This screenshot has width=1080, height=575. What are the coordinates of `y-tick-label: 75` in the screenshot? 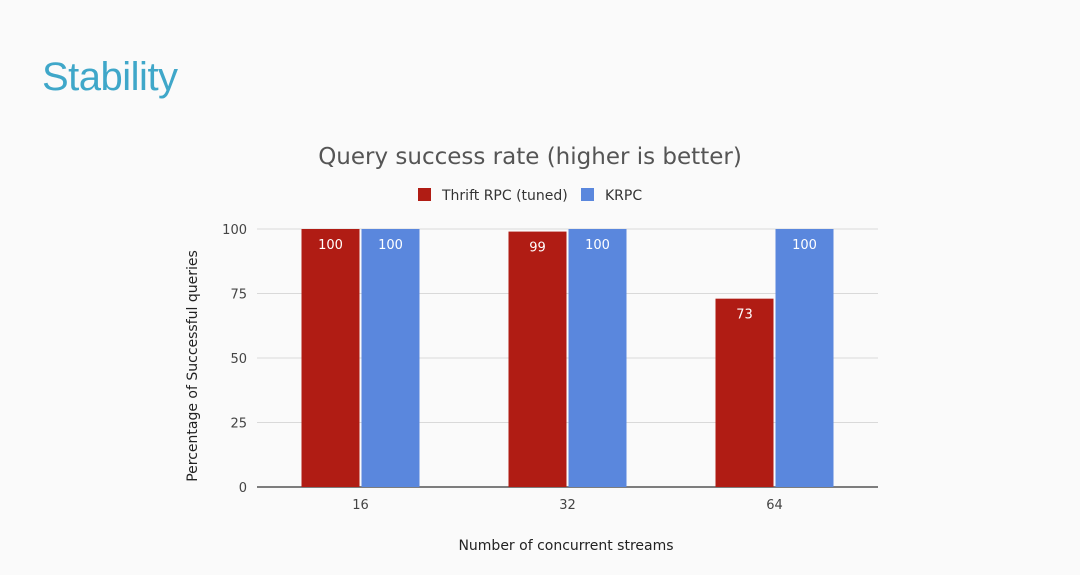 It's located at (238, 295).